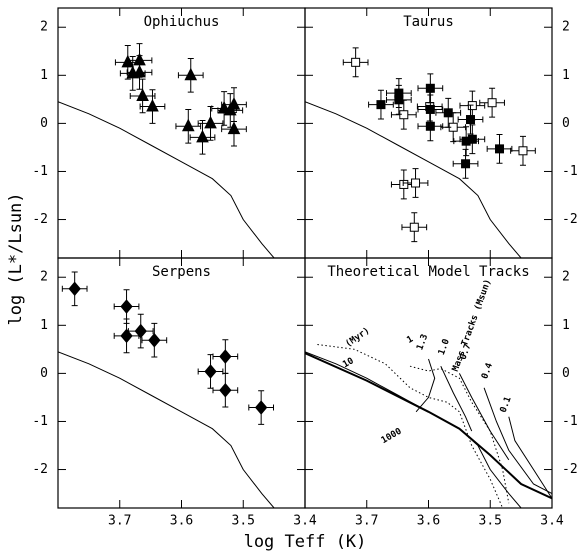 The image size is (587, 552). Describe the element at coordinates (410, 339) in the screenshot. I see `track-label: 1` at that location.